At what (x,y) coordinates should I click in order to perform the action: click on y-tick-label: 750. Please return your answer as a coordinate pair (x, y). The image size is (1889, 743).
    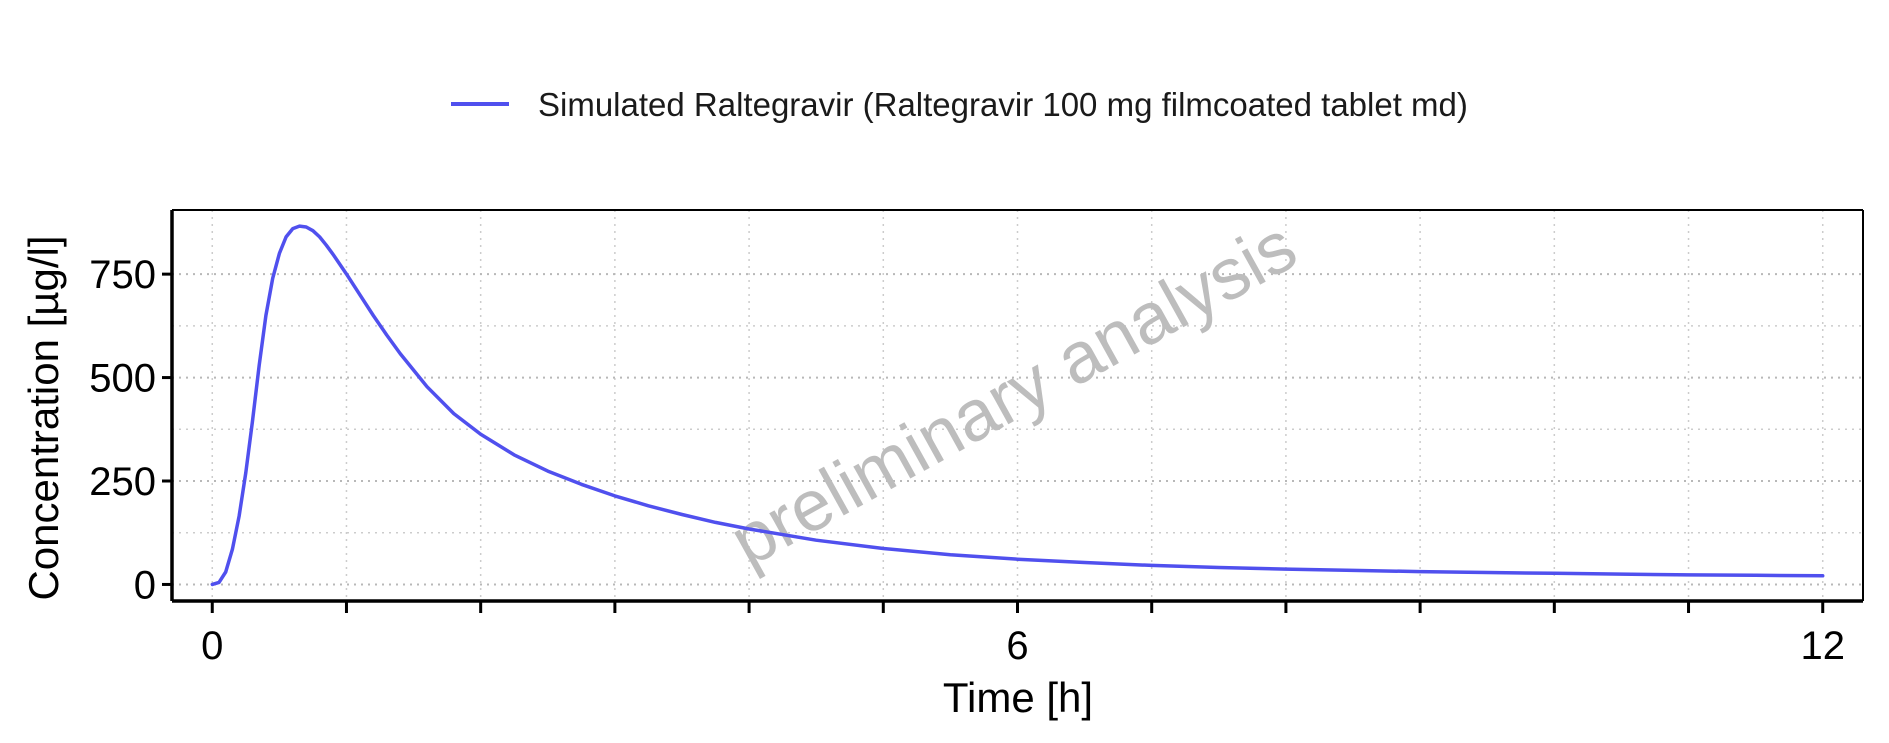
    Looking at the image, I should click on (122, 275).